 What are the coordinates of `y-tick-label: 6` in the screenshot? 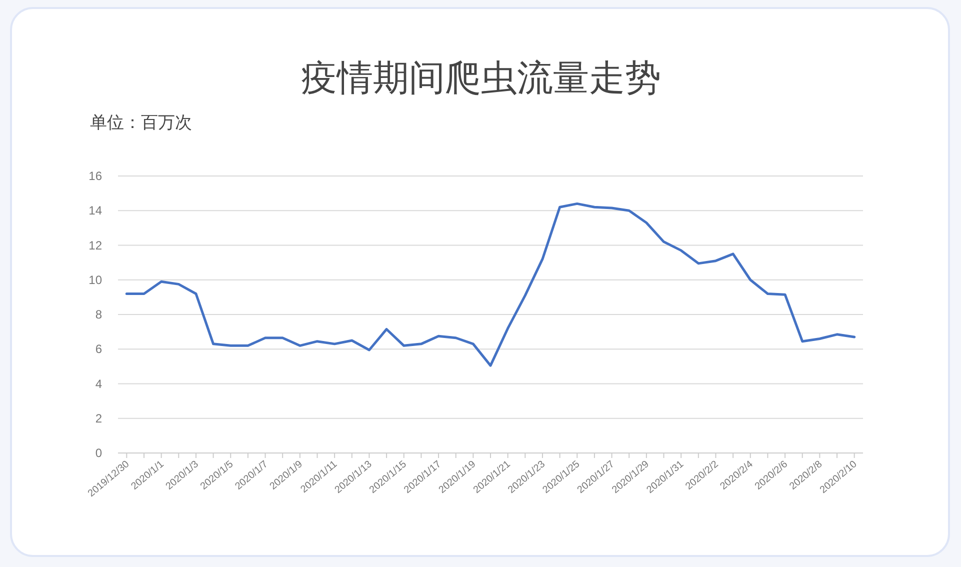 It's located at (98, 349).